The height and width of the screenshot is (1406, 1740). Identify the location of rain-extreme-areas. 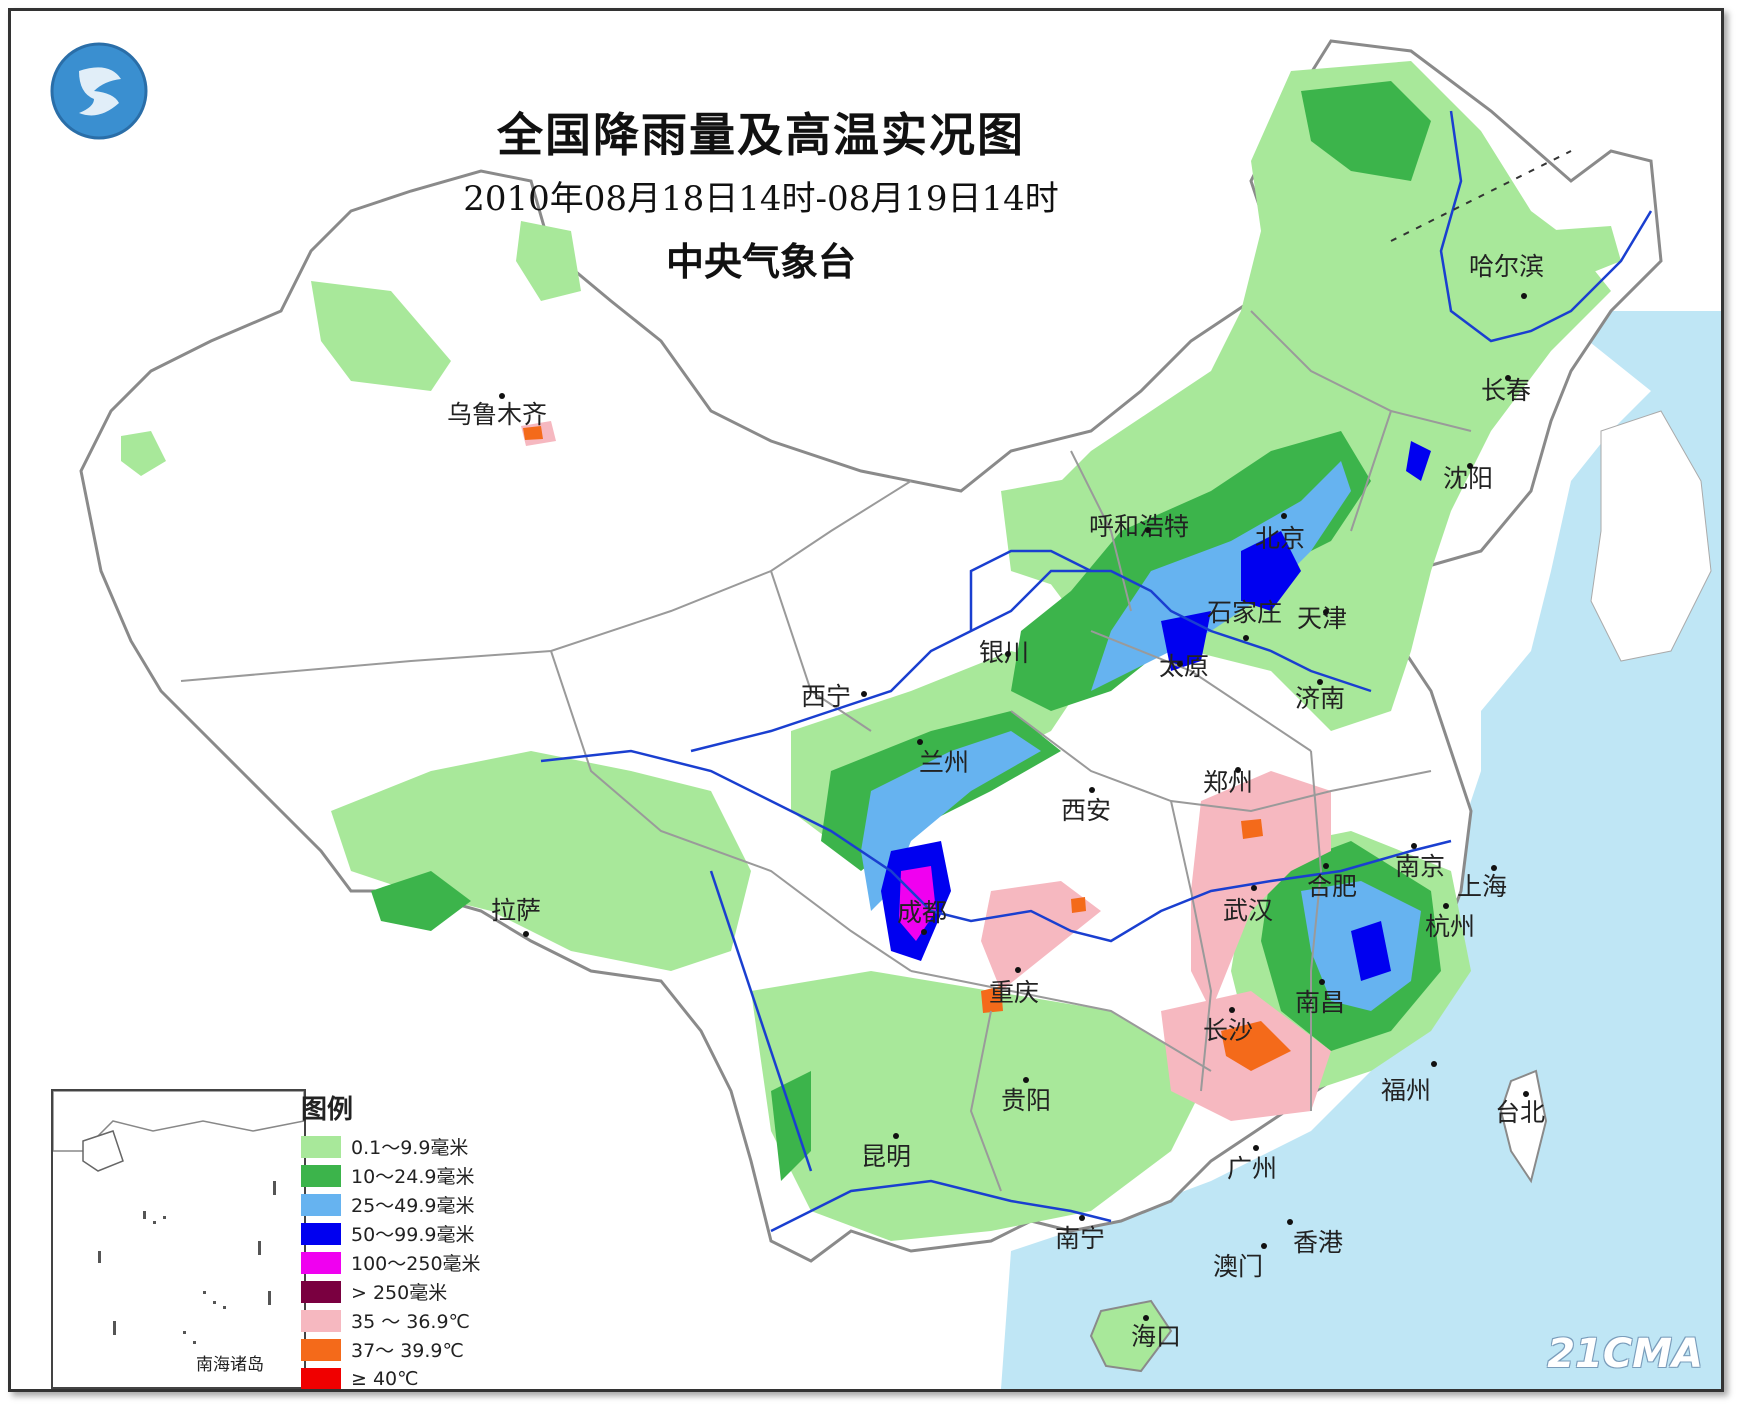
(917, 903).